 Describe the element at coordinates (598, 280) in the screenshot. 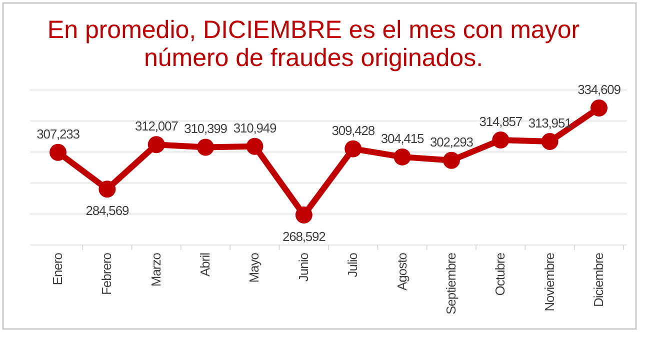

I see `x-tick-label: Diciembre` at that location.